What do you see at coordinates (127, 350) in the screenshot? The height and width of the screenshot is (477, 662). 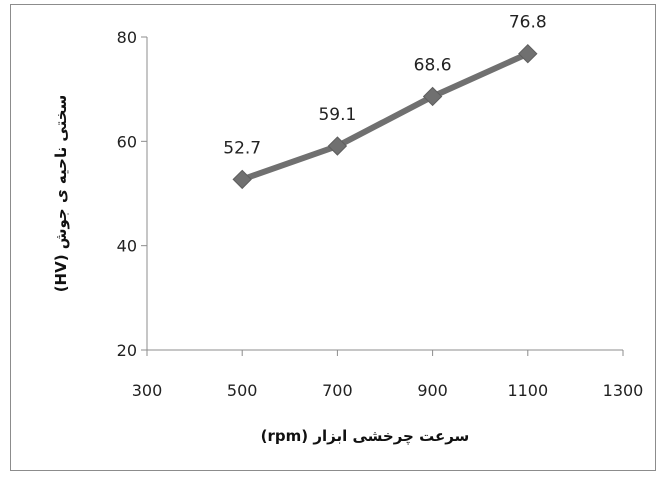 I see `y-tick-label: 20` at bounding box center [127, 350].